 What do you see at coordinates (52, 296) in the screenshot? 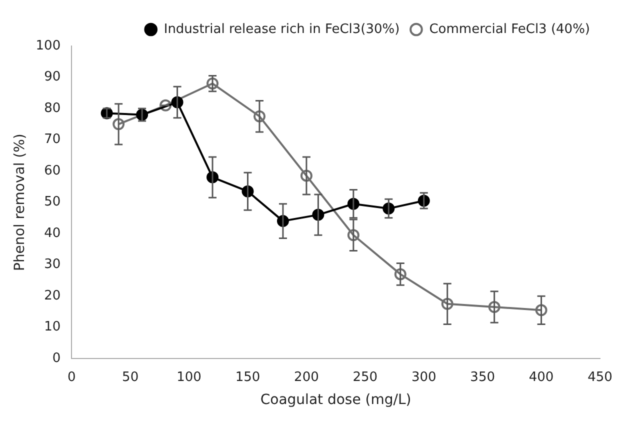
I see `y-tick-label: 20` at bounding box center [52, 296].